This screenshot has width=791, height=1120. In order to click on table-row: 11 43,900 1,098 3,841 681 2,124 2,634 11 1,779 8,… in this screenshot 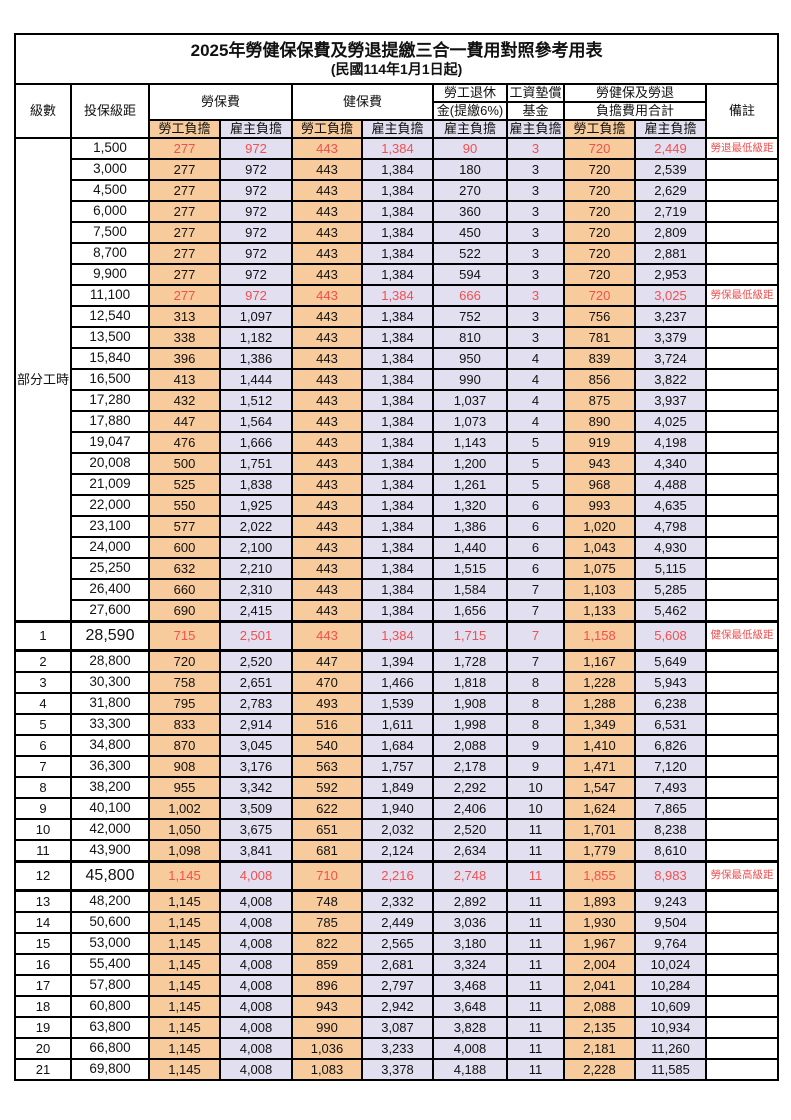, I will do `click(397, 851)`.